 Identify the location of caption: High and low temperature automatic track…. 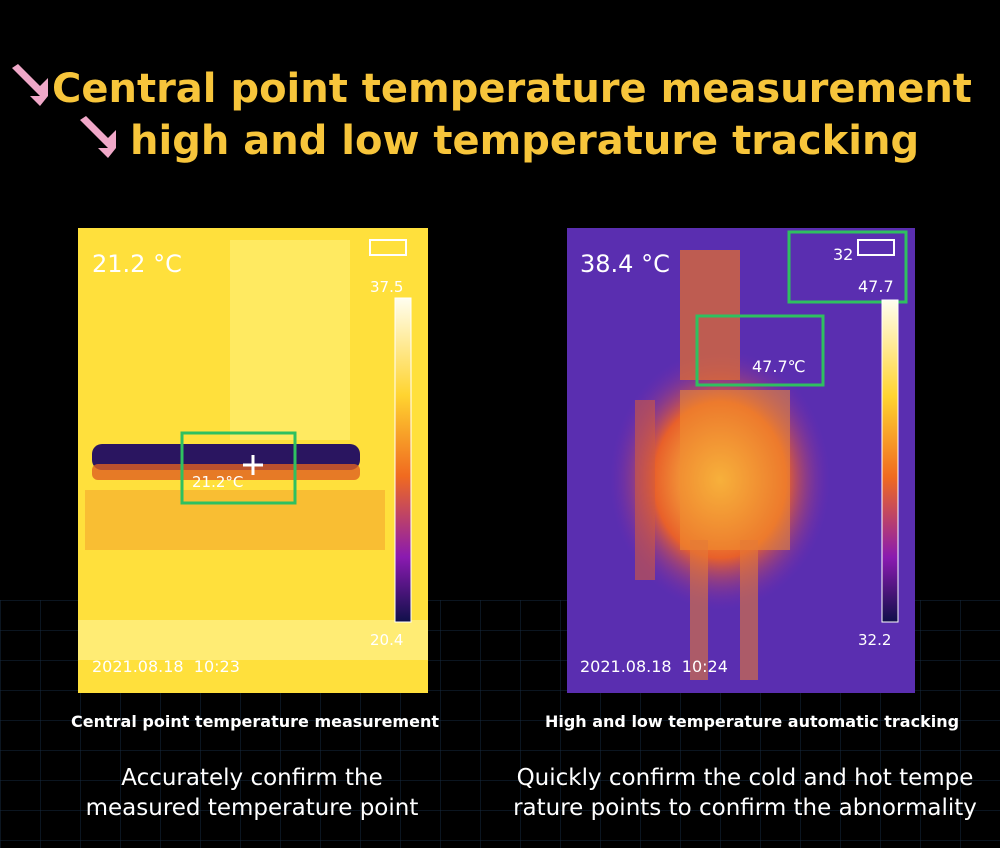
(752, 721).